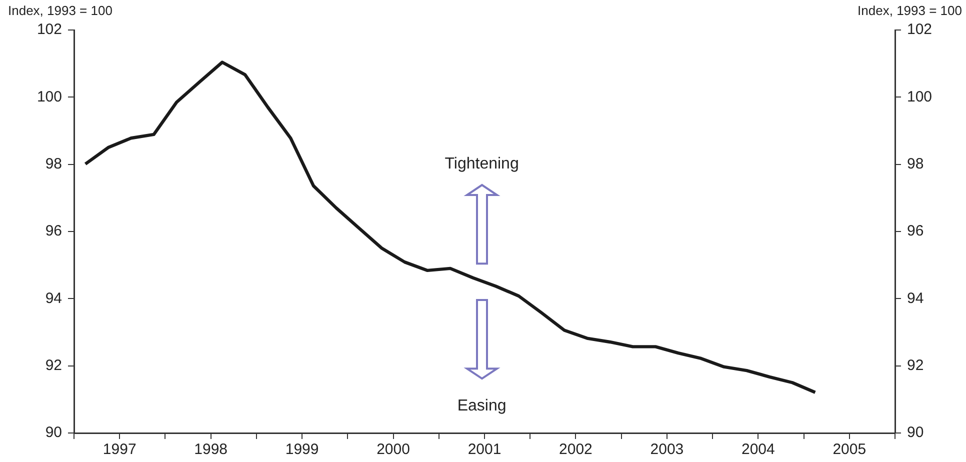 The height and width of the screenshot is (462, 966). I want to click on annotation: Tightening, so click(481, 164).